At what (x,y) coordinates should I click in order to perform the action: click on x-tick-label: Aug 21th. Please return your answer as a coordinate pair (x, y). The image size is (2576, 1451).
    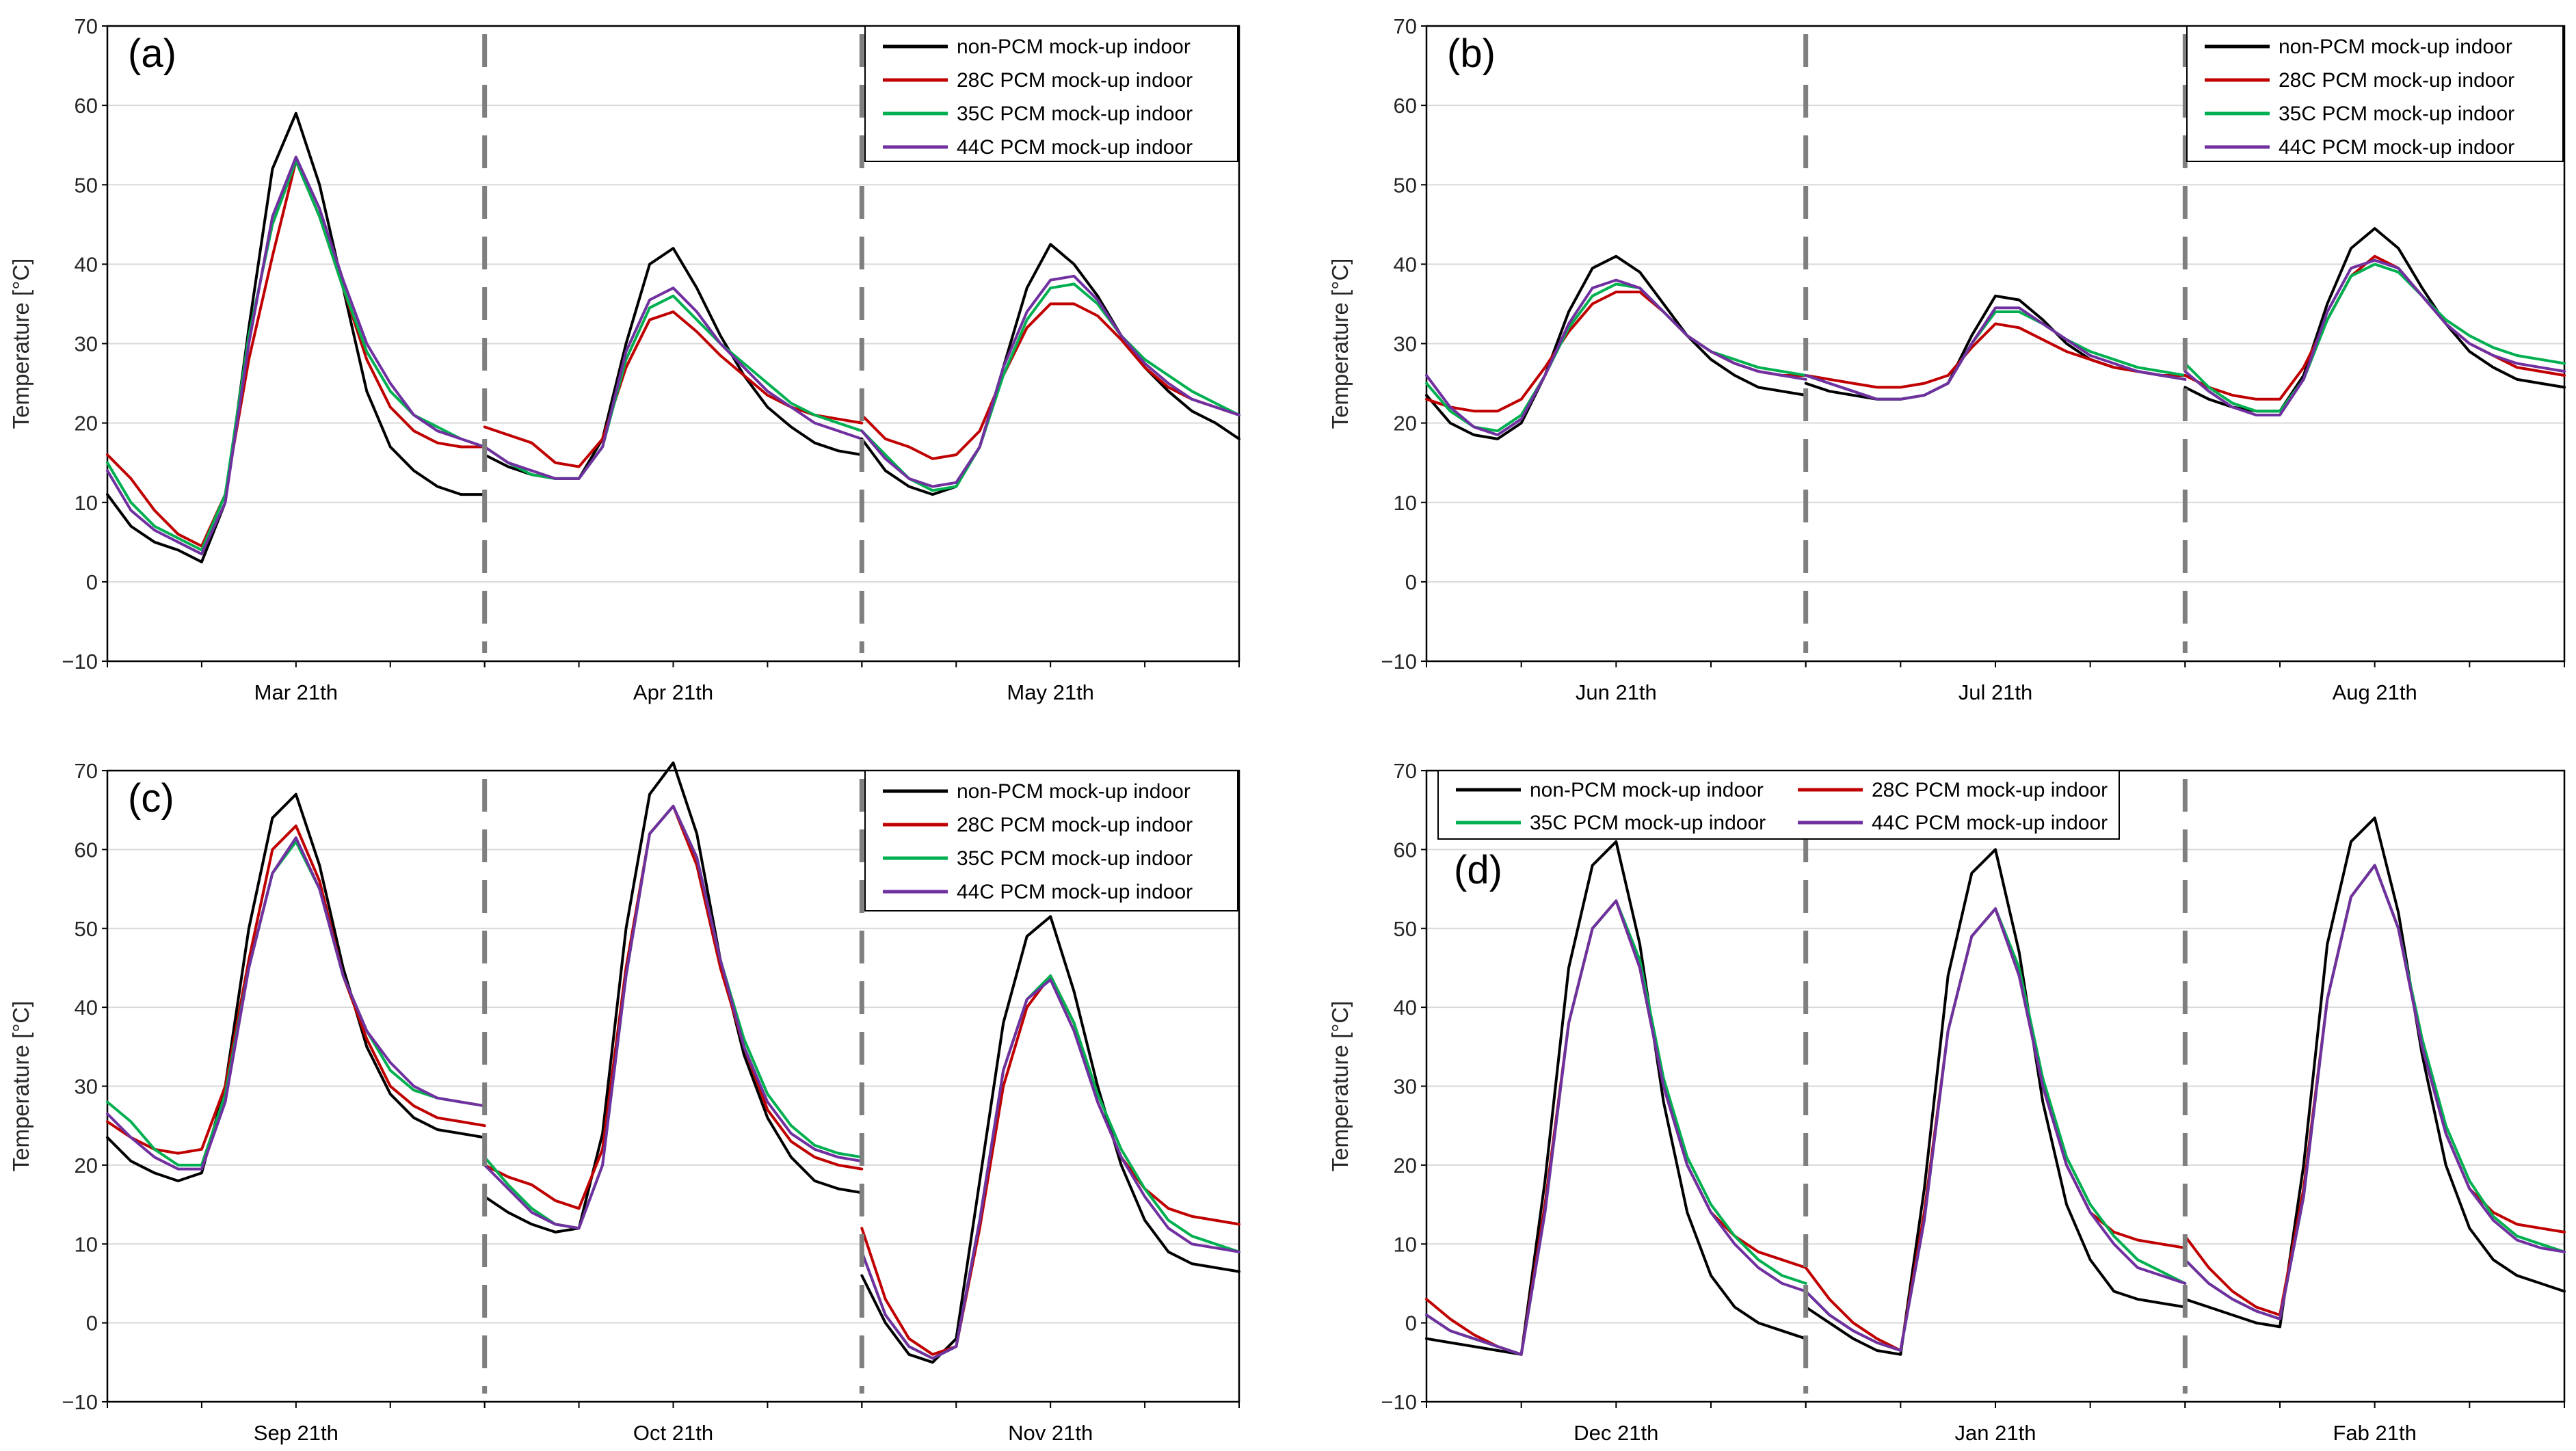
    Looking at the image, I should click on (2375, 692).